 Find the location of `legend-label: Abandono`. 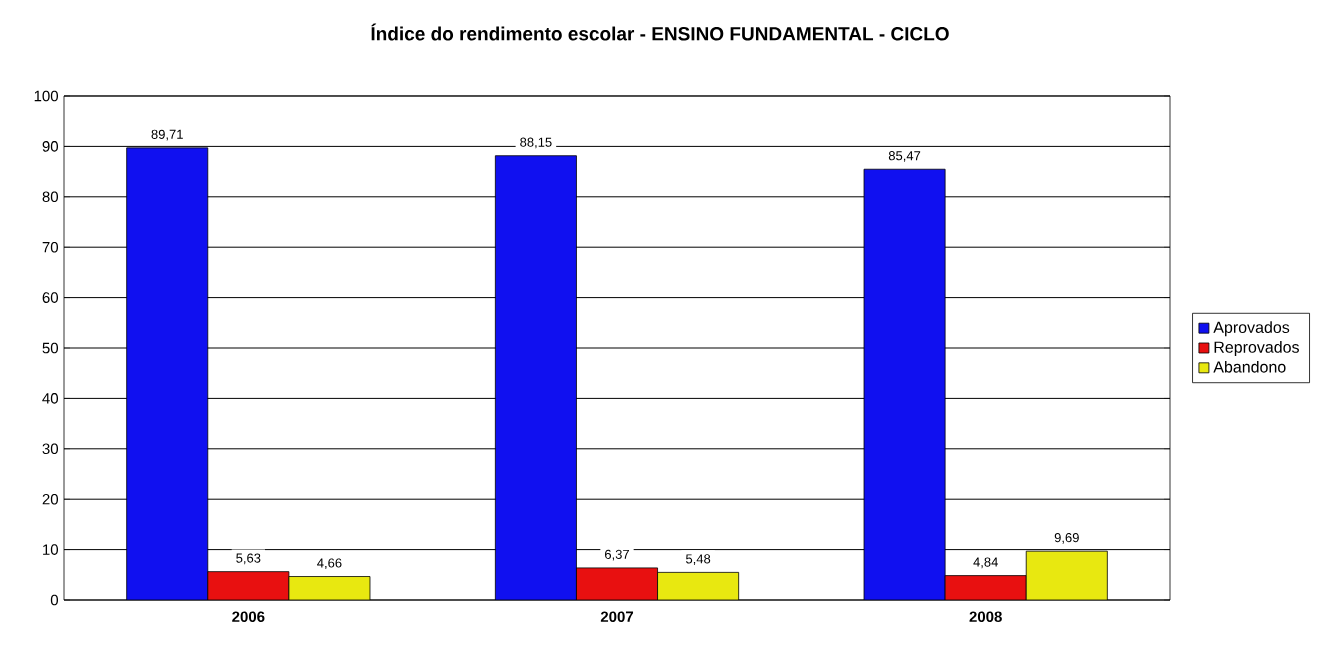

legend-label: Abandono is located at coordinates (1249, 366).